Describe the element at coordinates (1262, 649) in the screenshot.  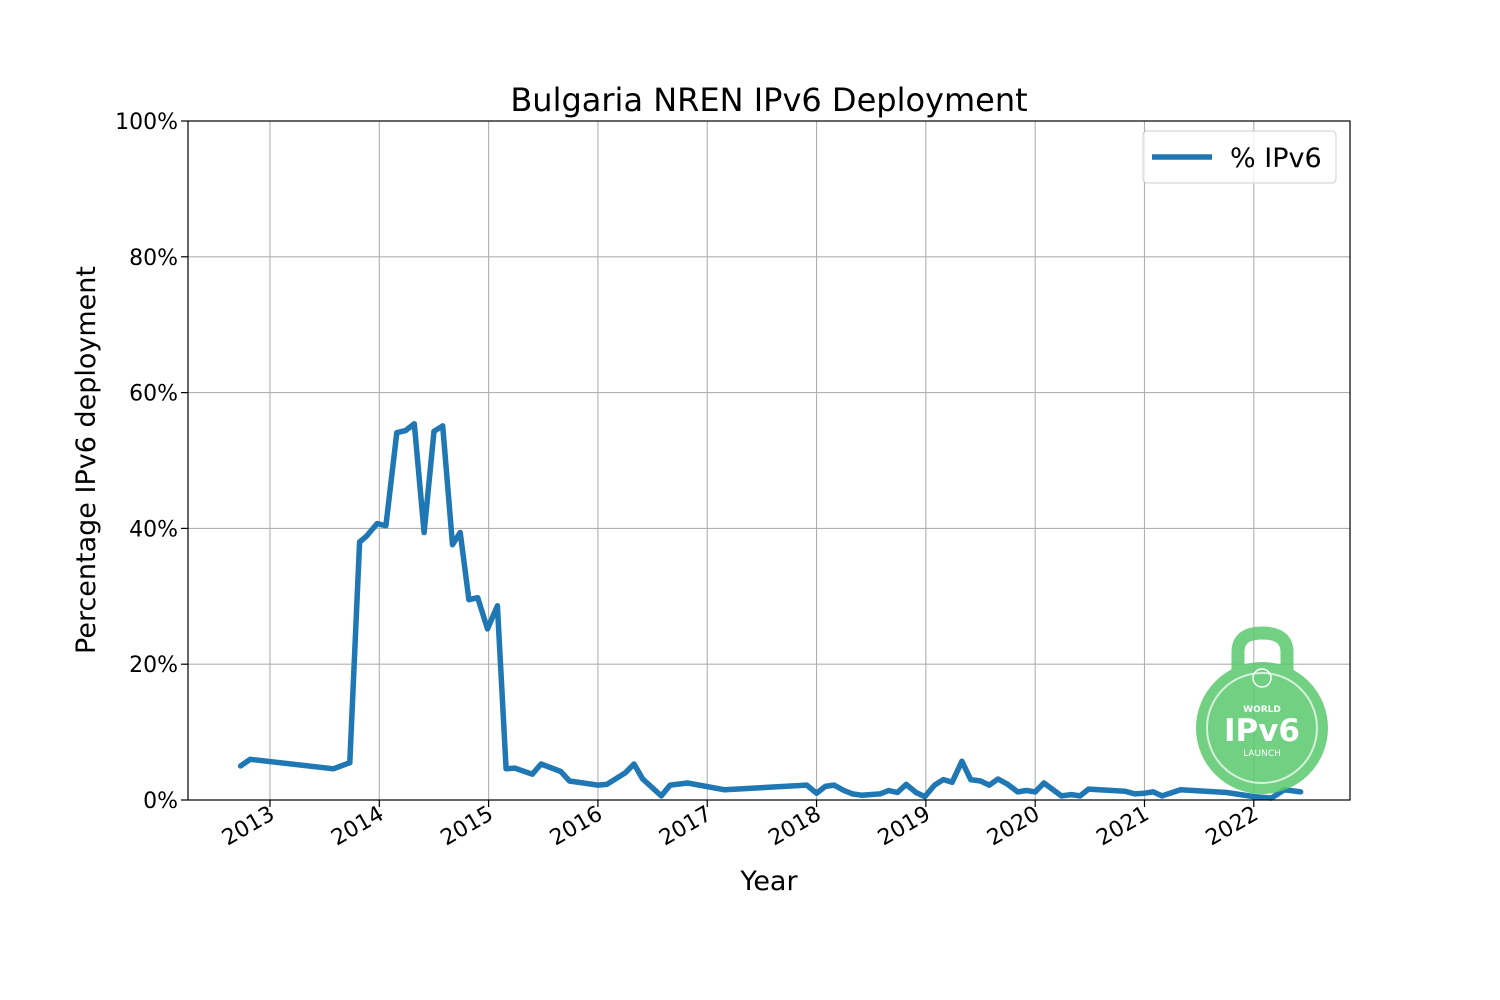
I see `padlock-shackle-icon` at that location.